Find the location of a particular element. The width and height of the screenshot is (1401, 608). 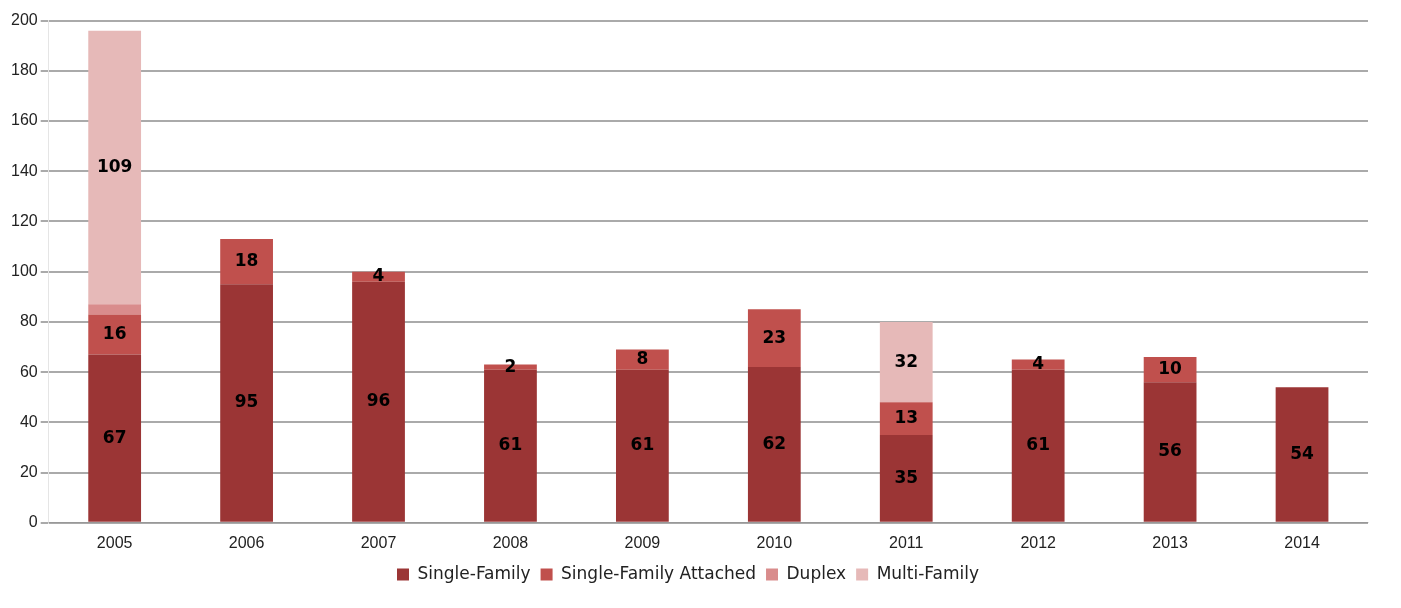

data-label: 62 is located at coordinates (774, 442).